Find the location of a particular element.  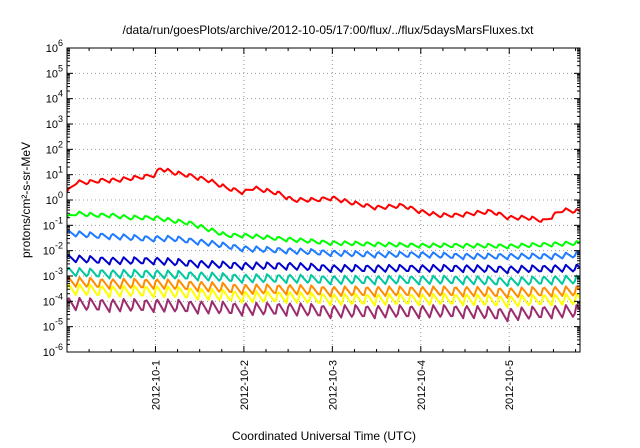

y-tick-label: 10⁻⁵ is located at coordinates (53, 325).